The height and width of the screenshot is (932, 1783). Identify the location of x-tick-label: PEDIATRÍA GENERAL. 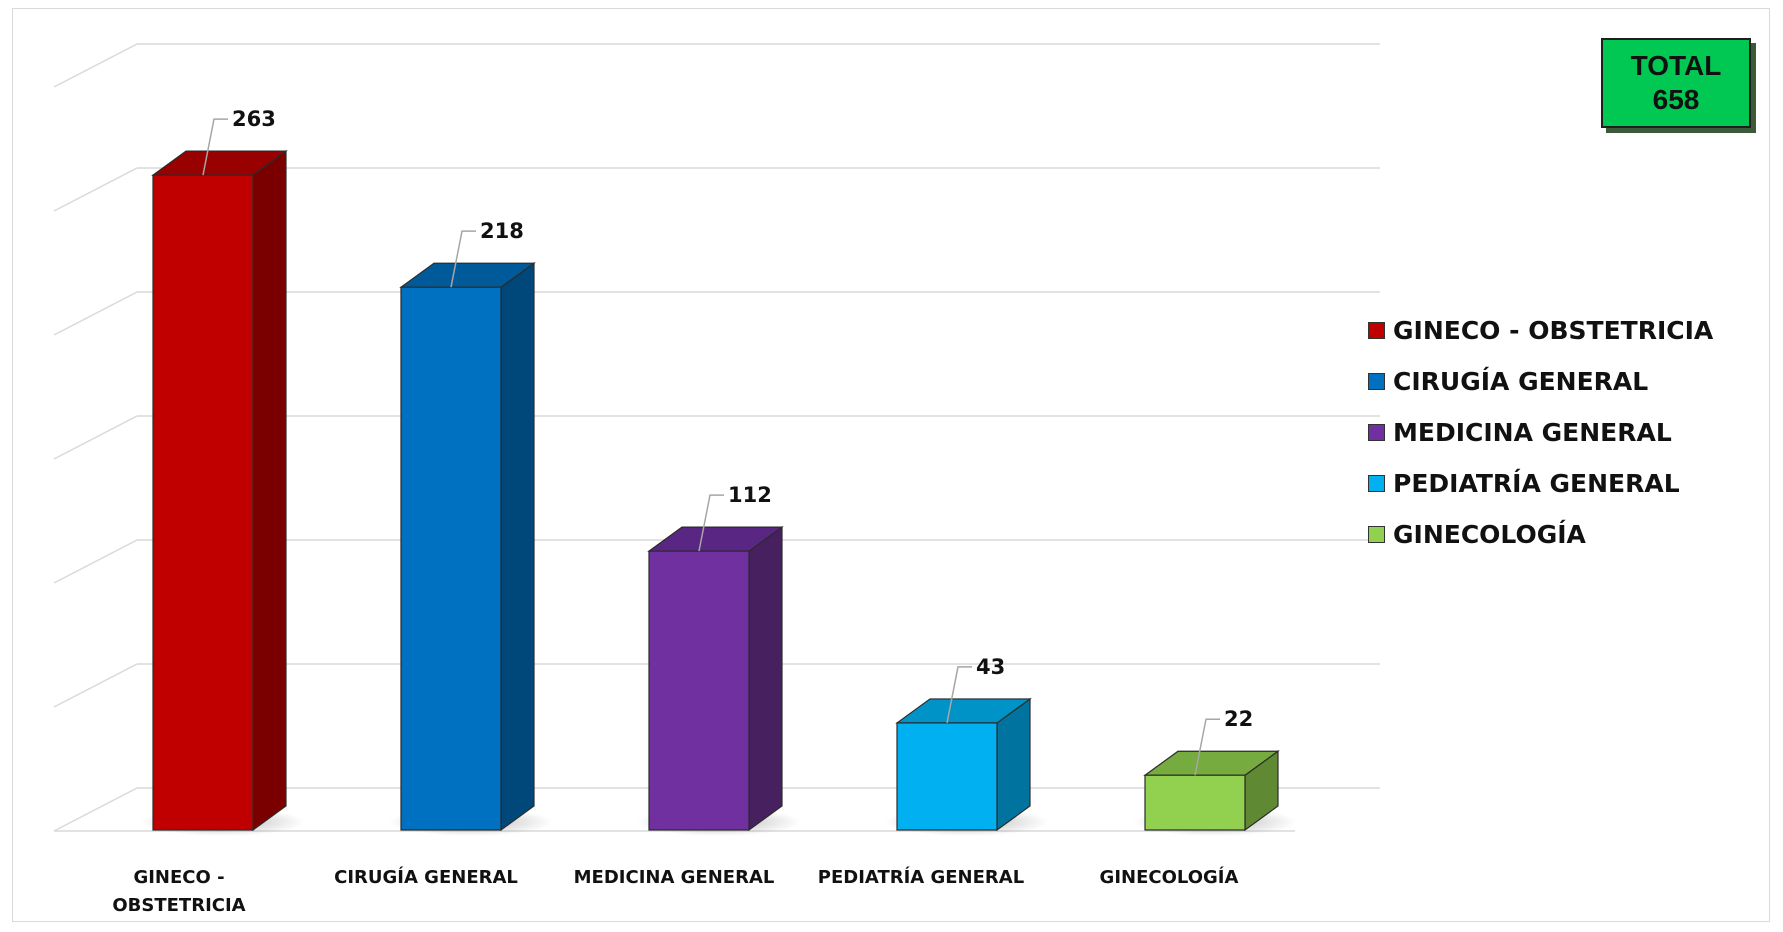
(921, 878).